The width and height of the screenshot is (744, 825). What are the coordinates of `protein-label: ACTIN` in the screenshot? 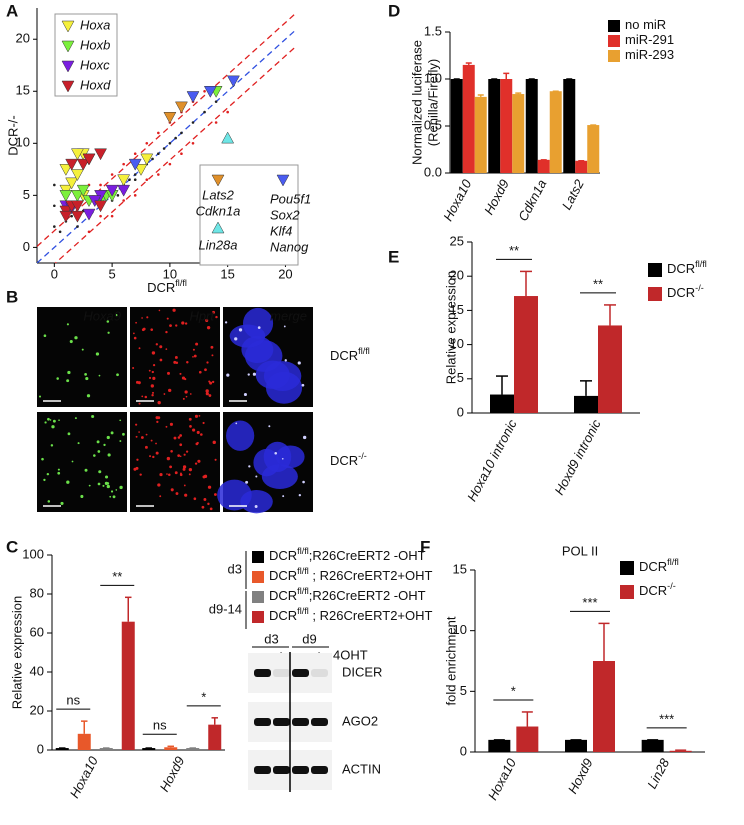 It's located at (361, 768).